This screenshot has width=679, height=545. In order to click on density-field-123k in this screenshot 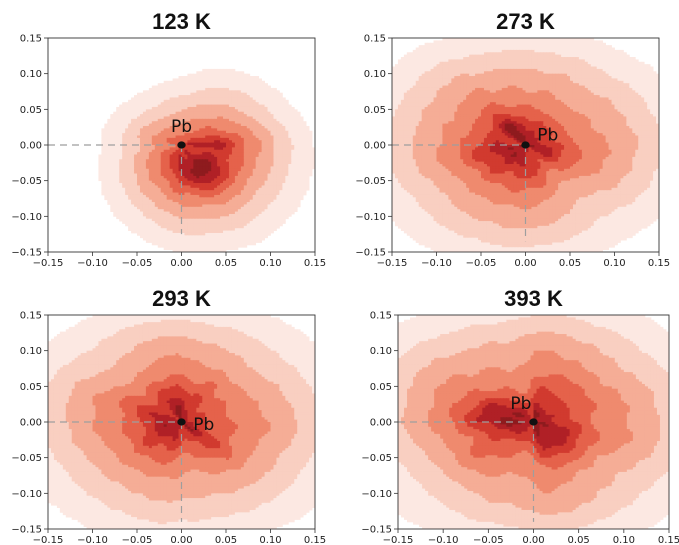, I will do `click(206, 160)`.